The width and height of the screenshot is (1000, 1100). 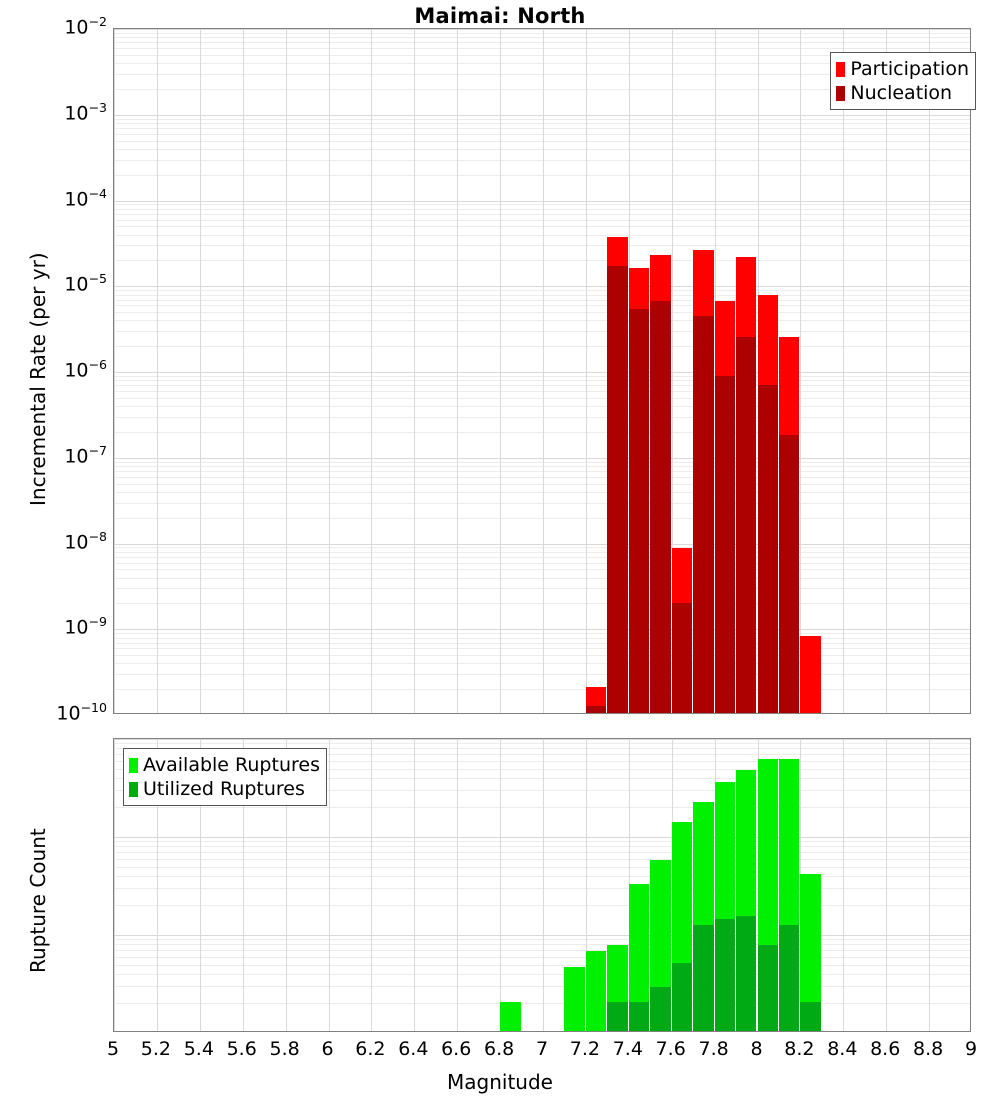 I want to click on x-tick-label: 8.8, so click(x=928, y=1049).